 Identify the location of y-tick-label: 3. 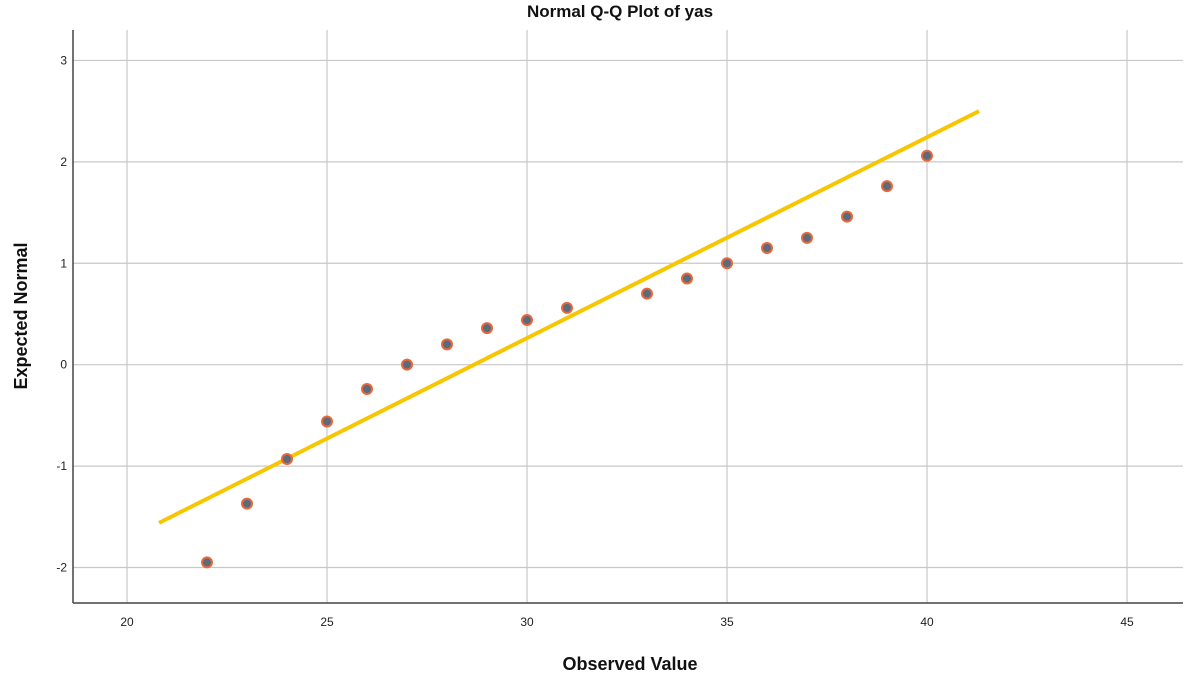
(63, 60).